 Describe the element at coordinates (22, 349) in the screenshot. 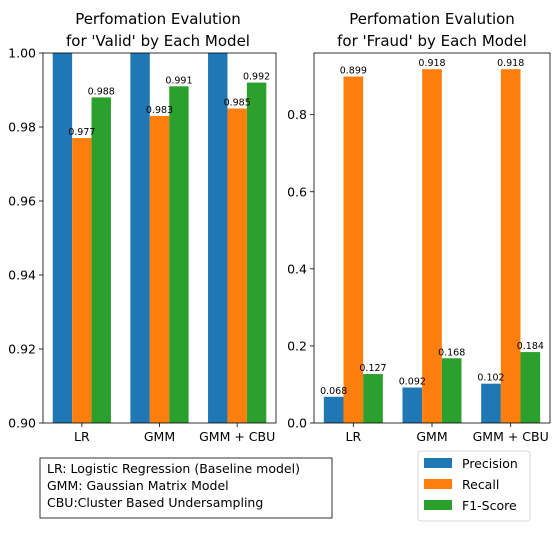

I see `left-y-tick-label-1: 0.92` at that location.